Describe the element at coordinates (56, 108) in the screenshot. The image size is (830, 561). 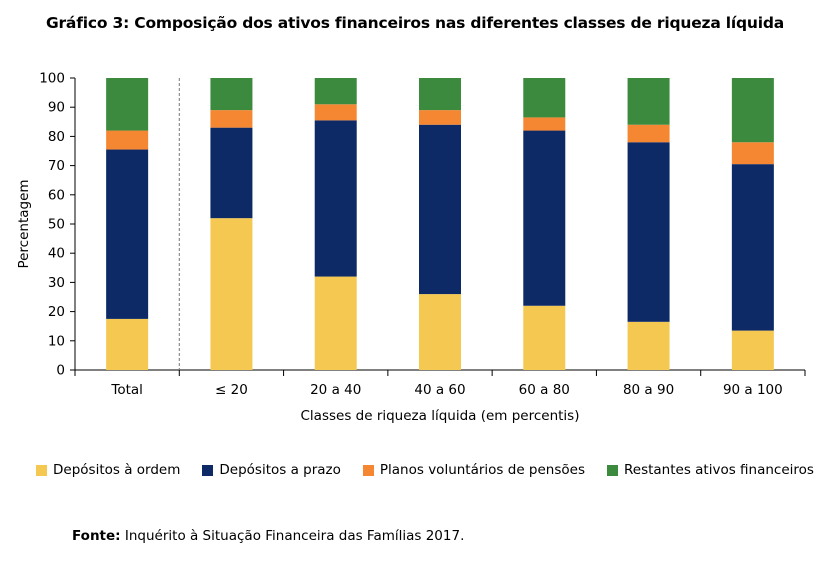
I see `y-tick-label: 90` at that location.